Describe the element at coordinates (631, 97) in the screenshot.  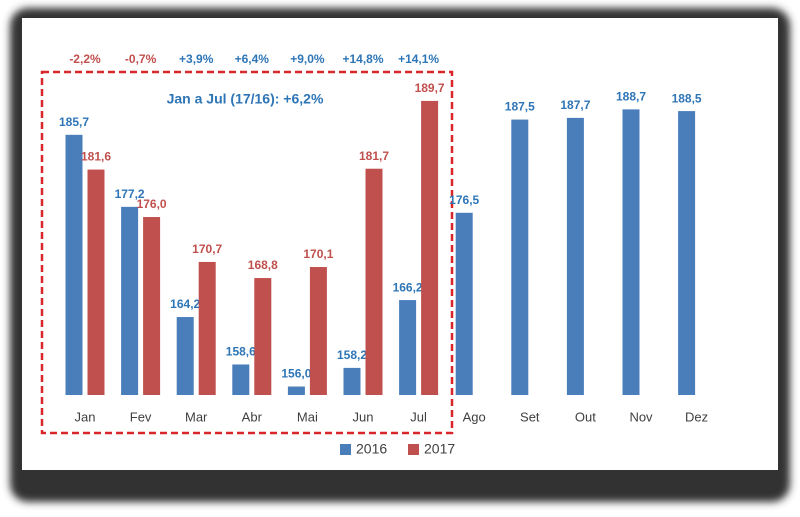
I see `data-label: 188,7` at that location.